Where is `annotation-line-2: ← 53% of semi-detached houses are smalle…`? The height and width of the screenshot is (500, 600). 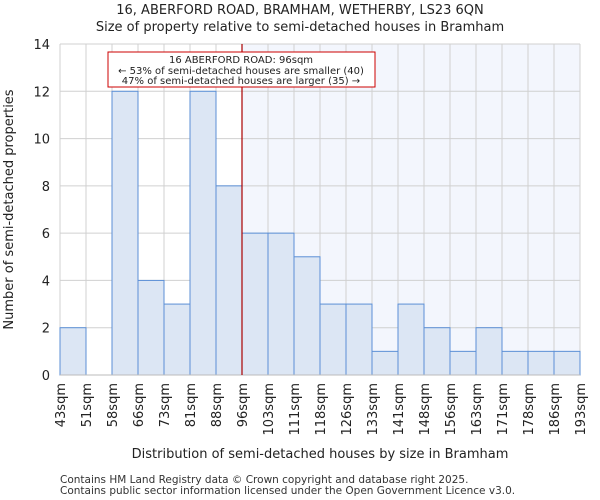 annotation-line-2: ← 53% of semi-detached houses are smalle… is located at coordinates (241, 71).